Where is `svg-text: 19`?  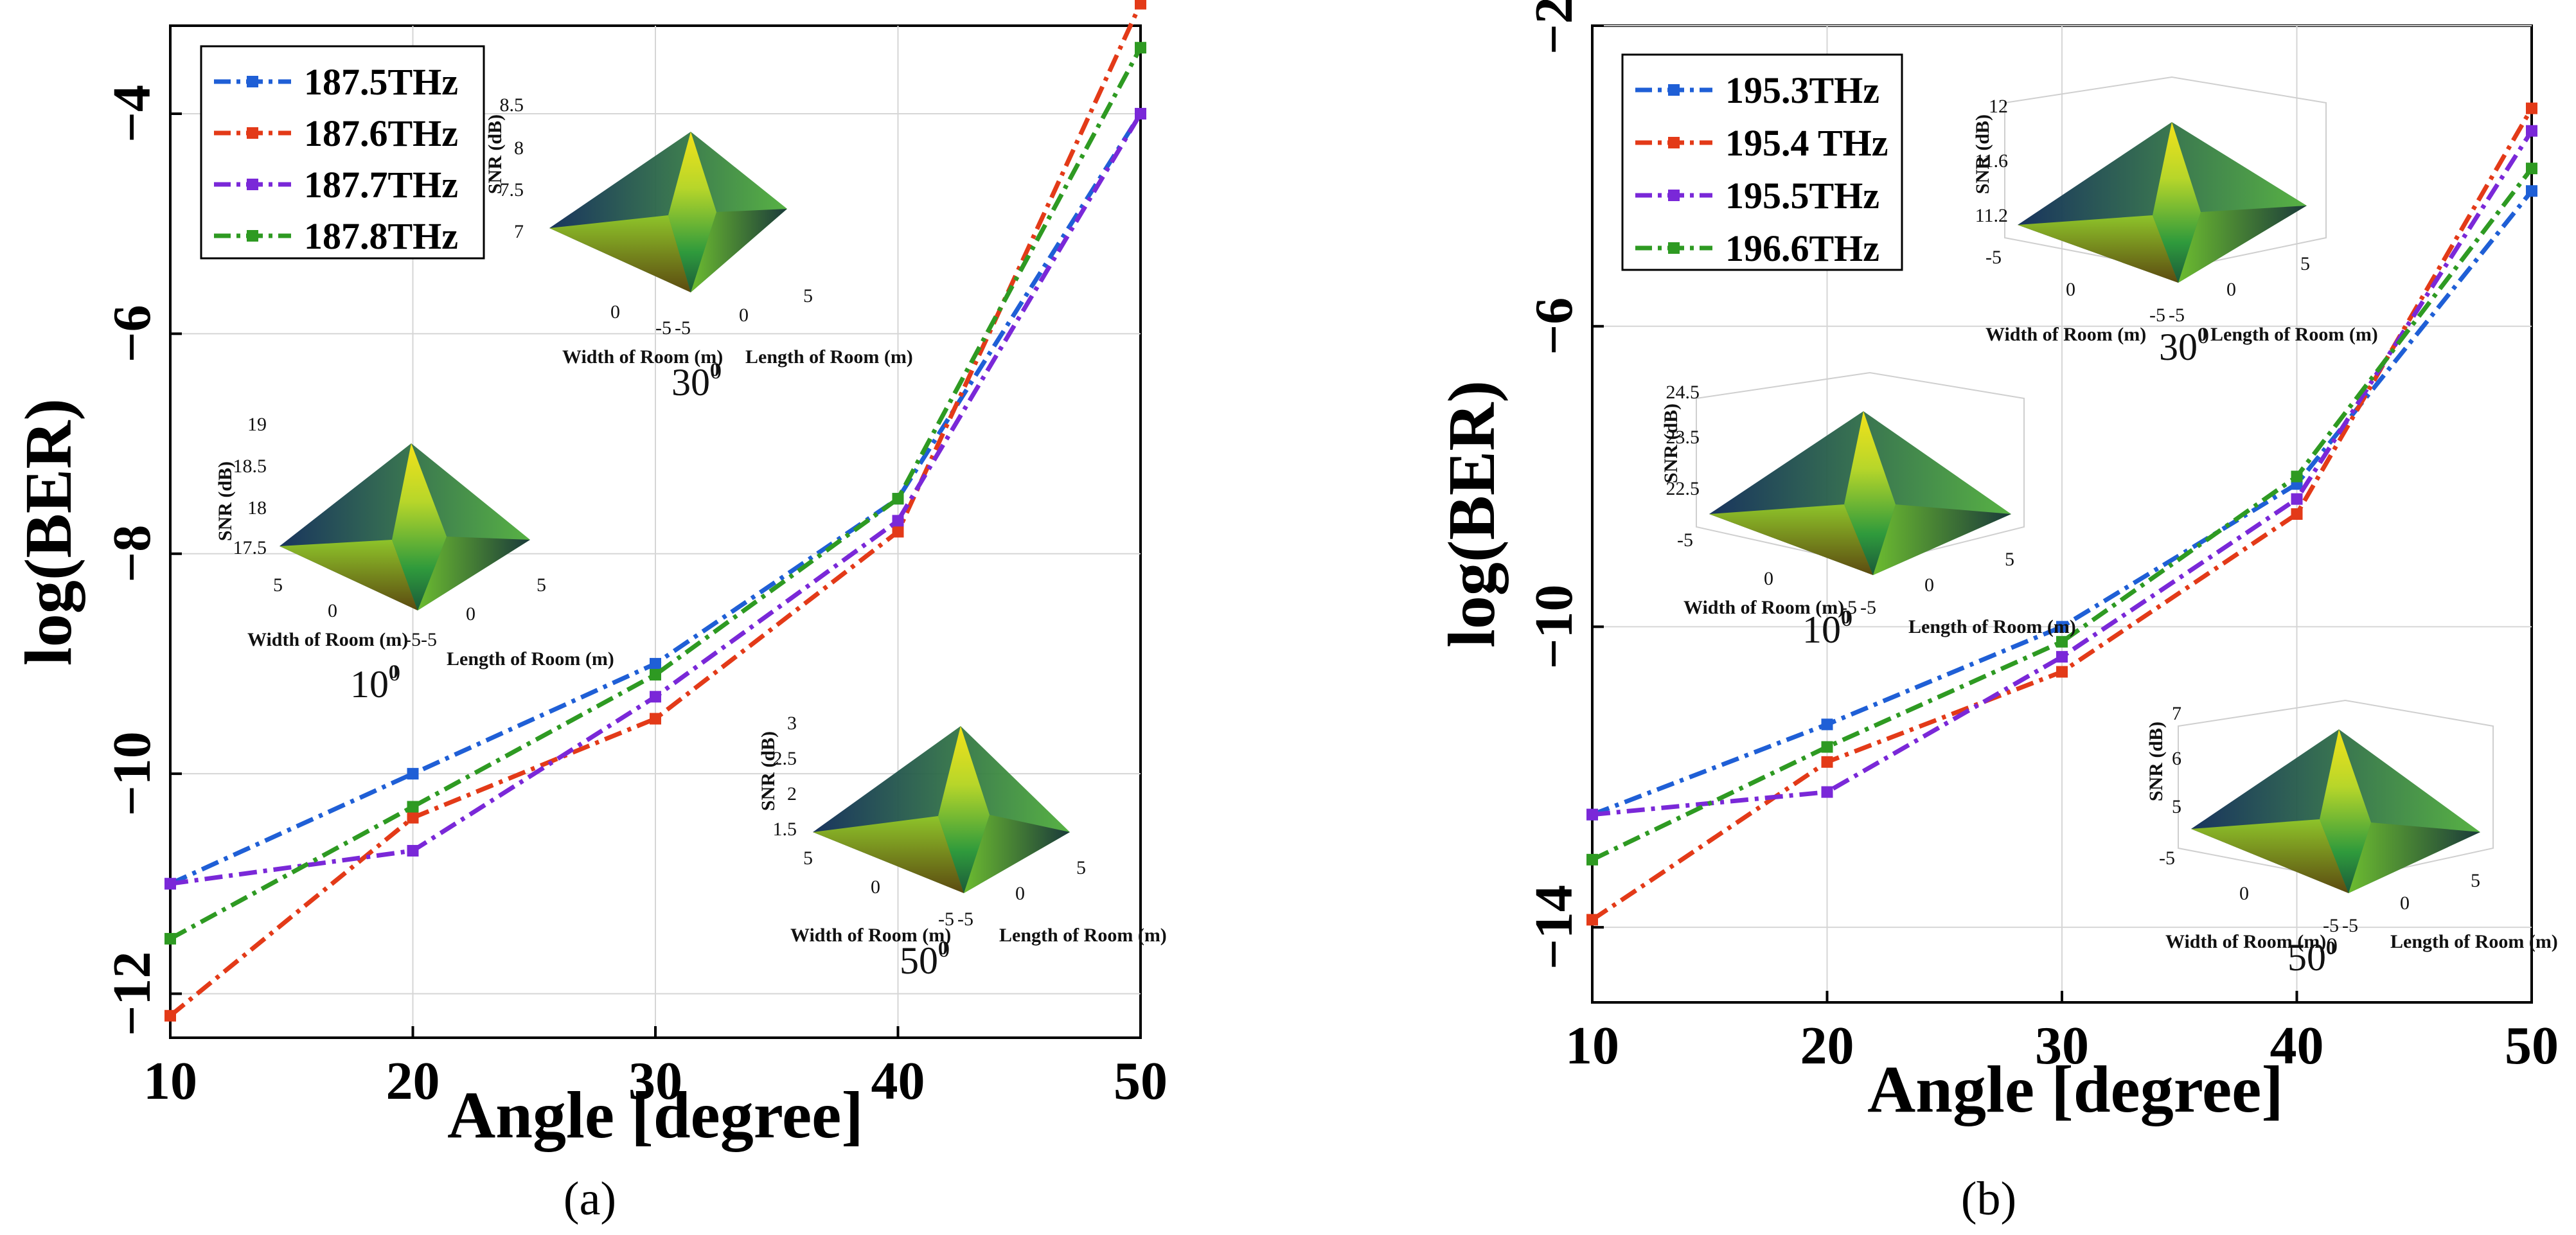 svg-text: 19 is located at coordinates (257, 425).